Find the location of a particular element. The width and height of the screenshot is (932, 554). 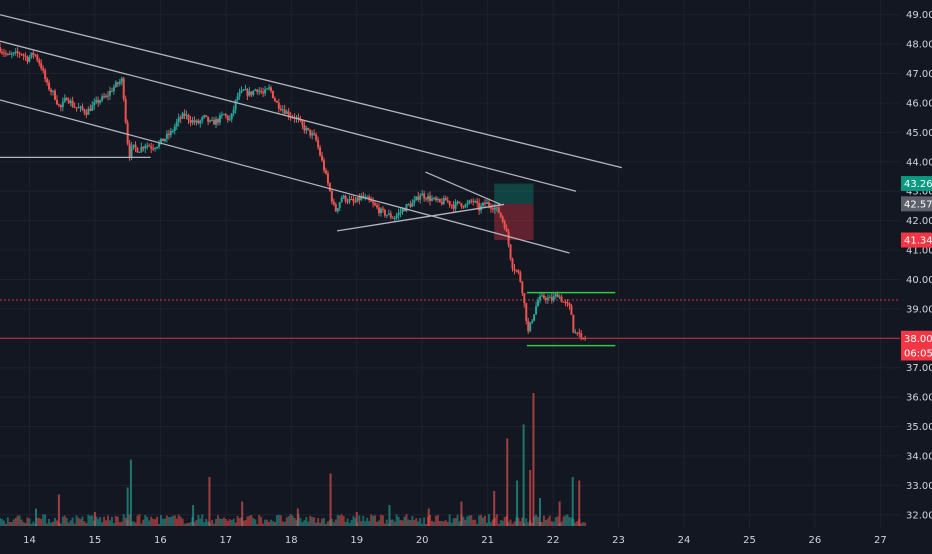

time-tick-label: 18 is located at coordinates (291, 540).